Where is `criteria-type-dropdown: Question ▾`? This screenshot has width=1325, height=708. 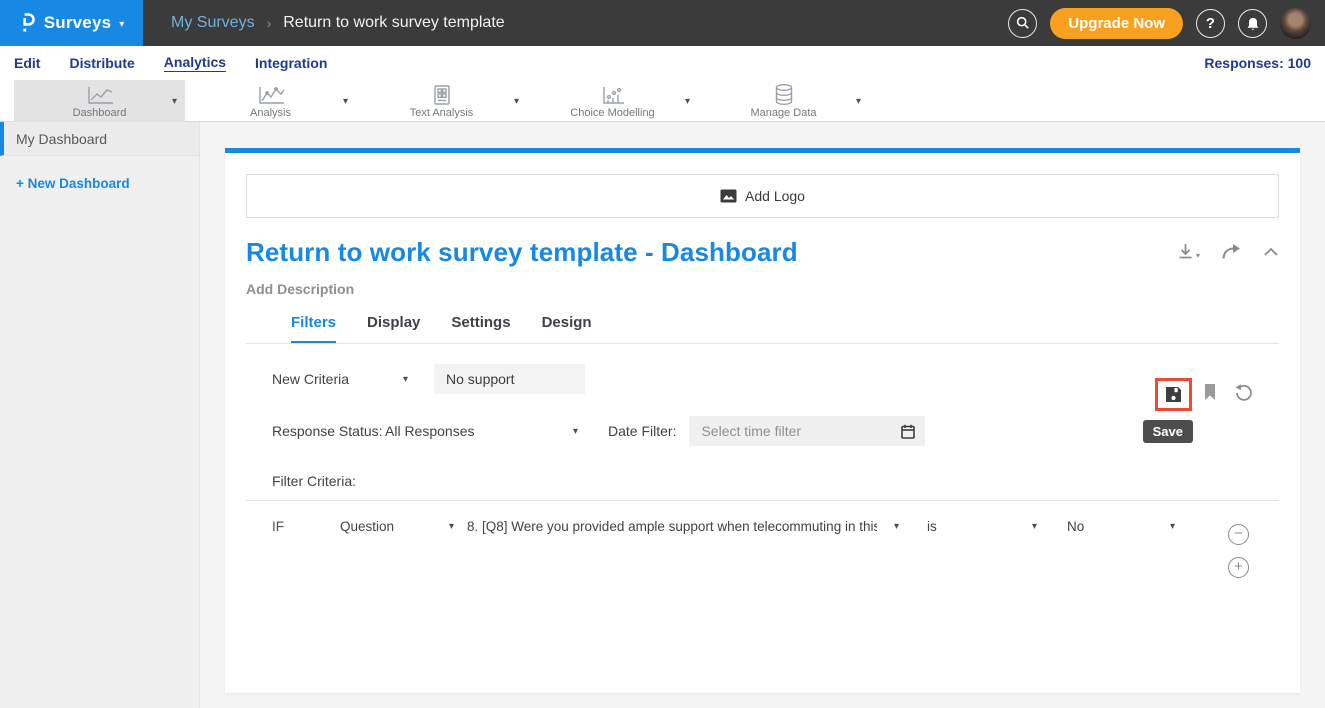
criteria-type-dropdown: Question ▾ is located at coordinates (397, 526).